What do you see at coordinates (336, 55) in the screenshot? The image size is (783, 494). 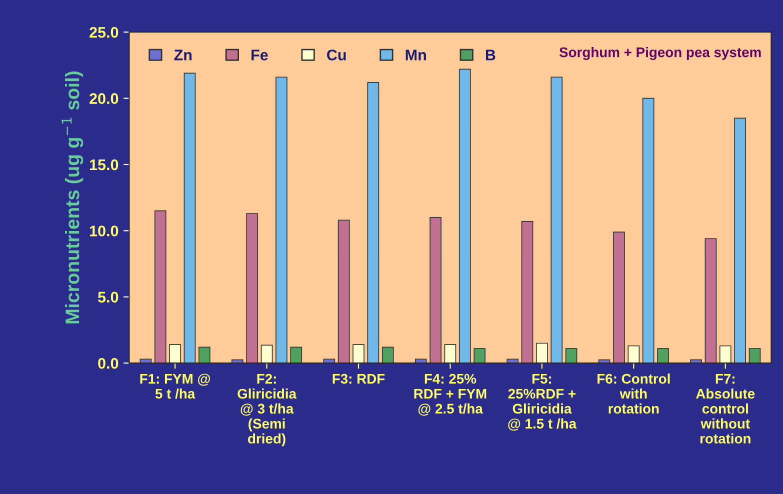 I see `legend-label: Cu` at bounding box center [336, 55].